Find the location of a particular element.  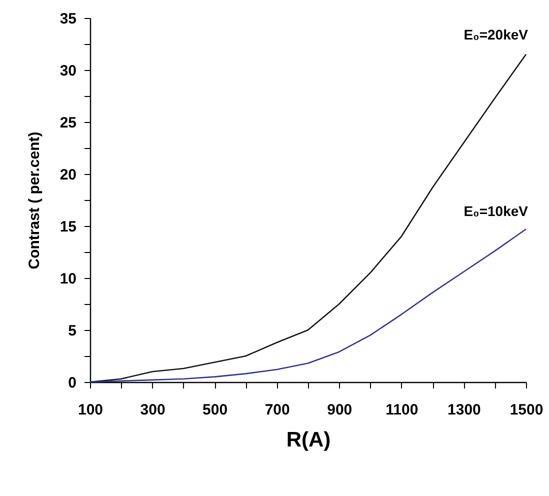

y-tick-label: 25 is located at coordinates (68, 123).